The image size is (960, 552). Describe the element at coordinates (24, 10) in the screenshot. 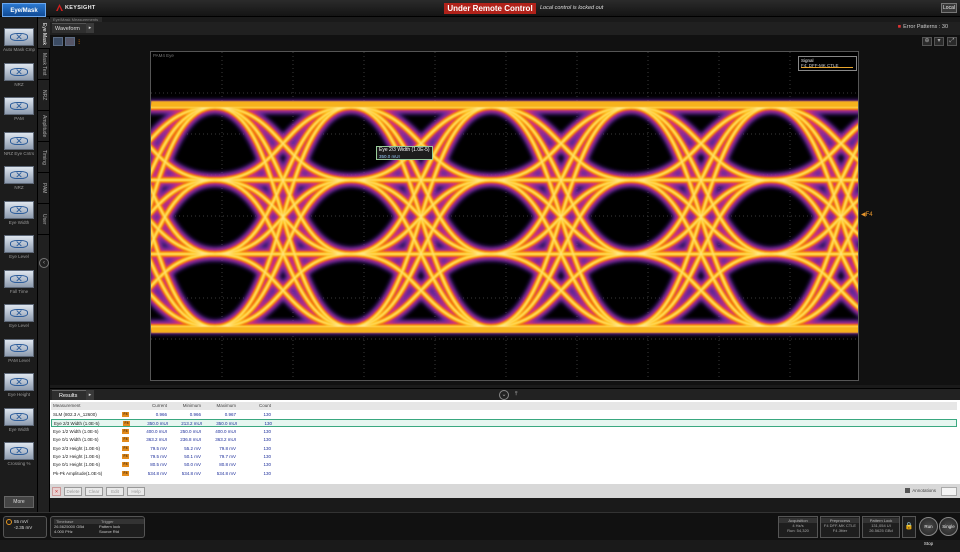

I see `eye-mask-mode-button: Eye/Mask` at that location.